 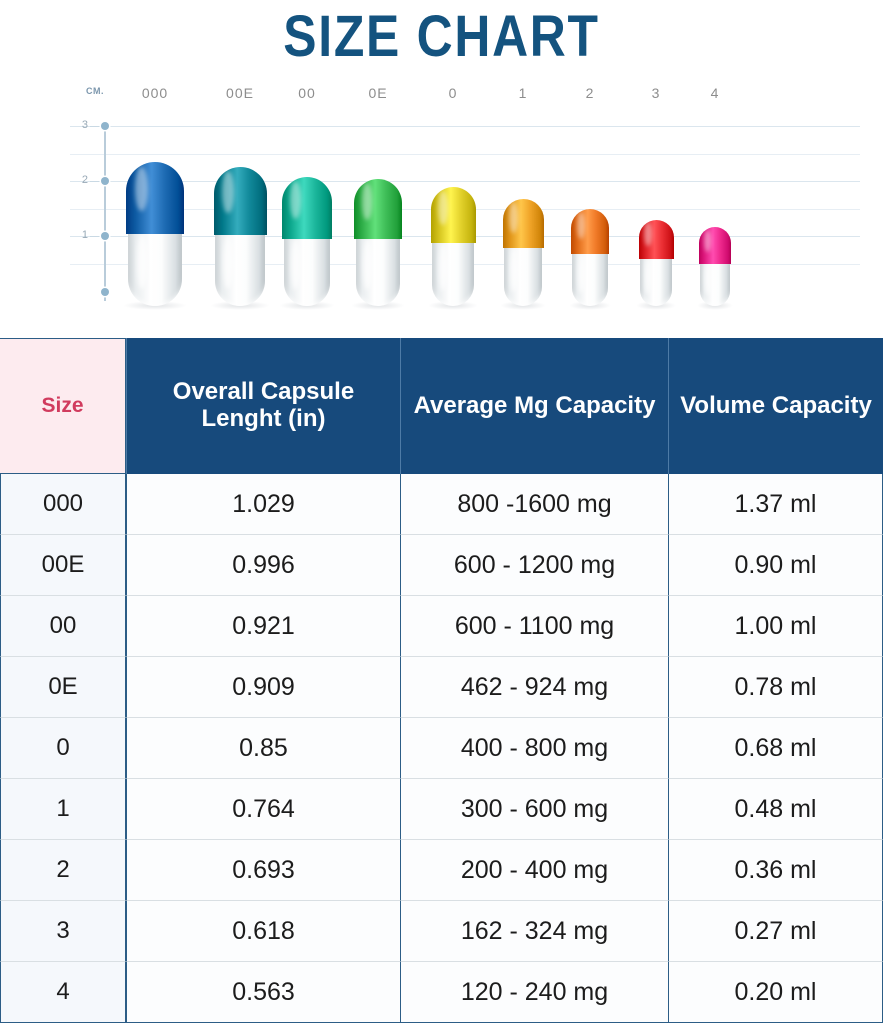 What do you see at coordinates (105, 213) in the screenshot?
I see `y-axis-line` at bounding box center [105, 213].